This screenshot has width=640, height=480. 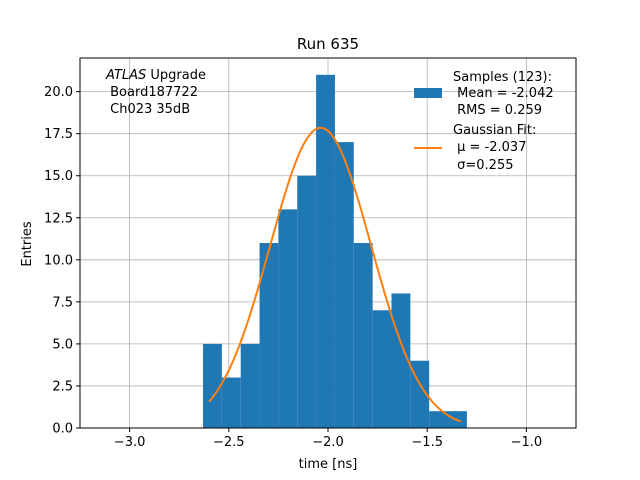 I want to click on legend-fit-line-2: μ = -2.037, so click(x=489, y=147).